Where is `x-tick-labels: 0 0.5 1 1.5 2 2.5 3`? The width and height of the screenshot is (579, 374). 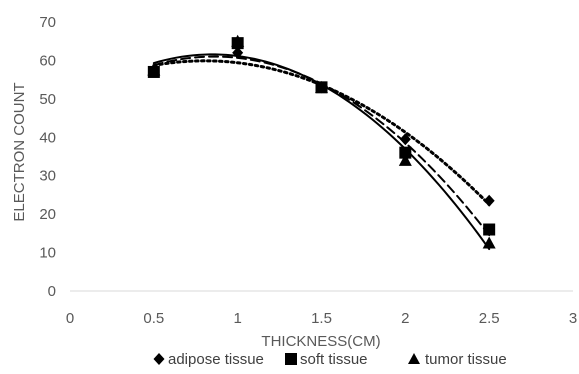 x-tick-labels: 0 0.5 1 1.5 2 2.5 3 is located at coordinates (321, 318).